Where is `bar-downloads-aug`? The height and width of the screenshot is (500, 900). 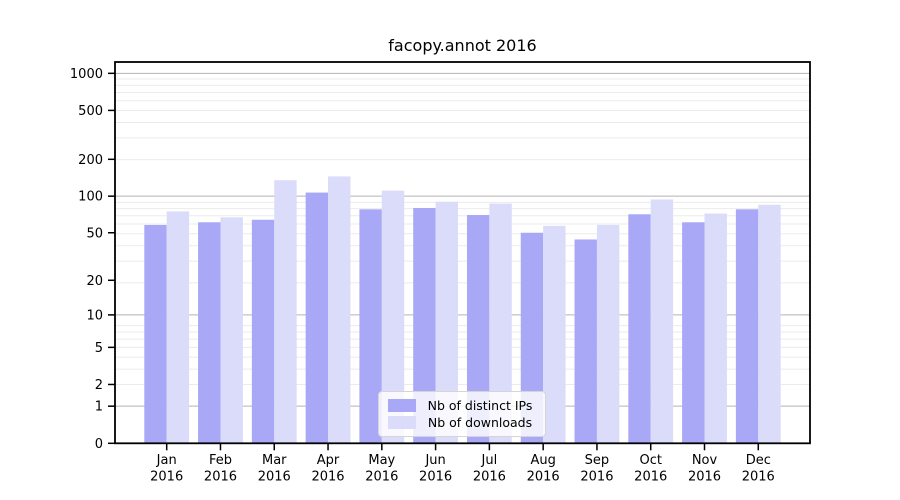 bar-downloads-aug is located at coordinates (554, 334).